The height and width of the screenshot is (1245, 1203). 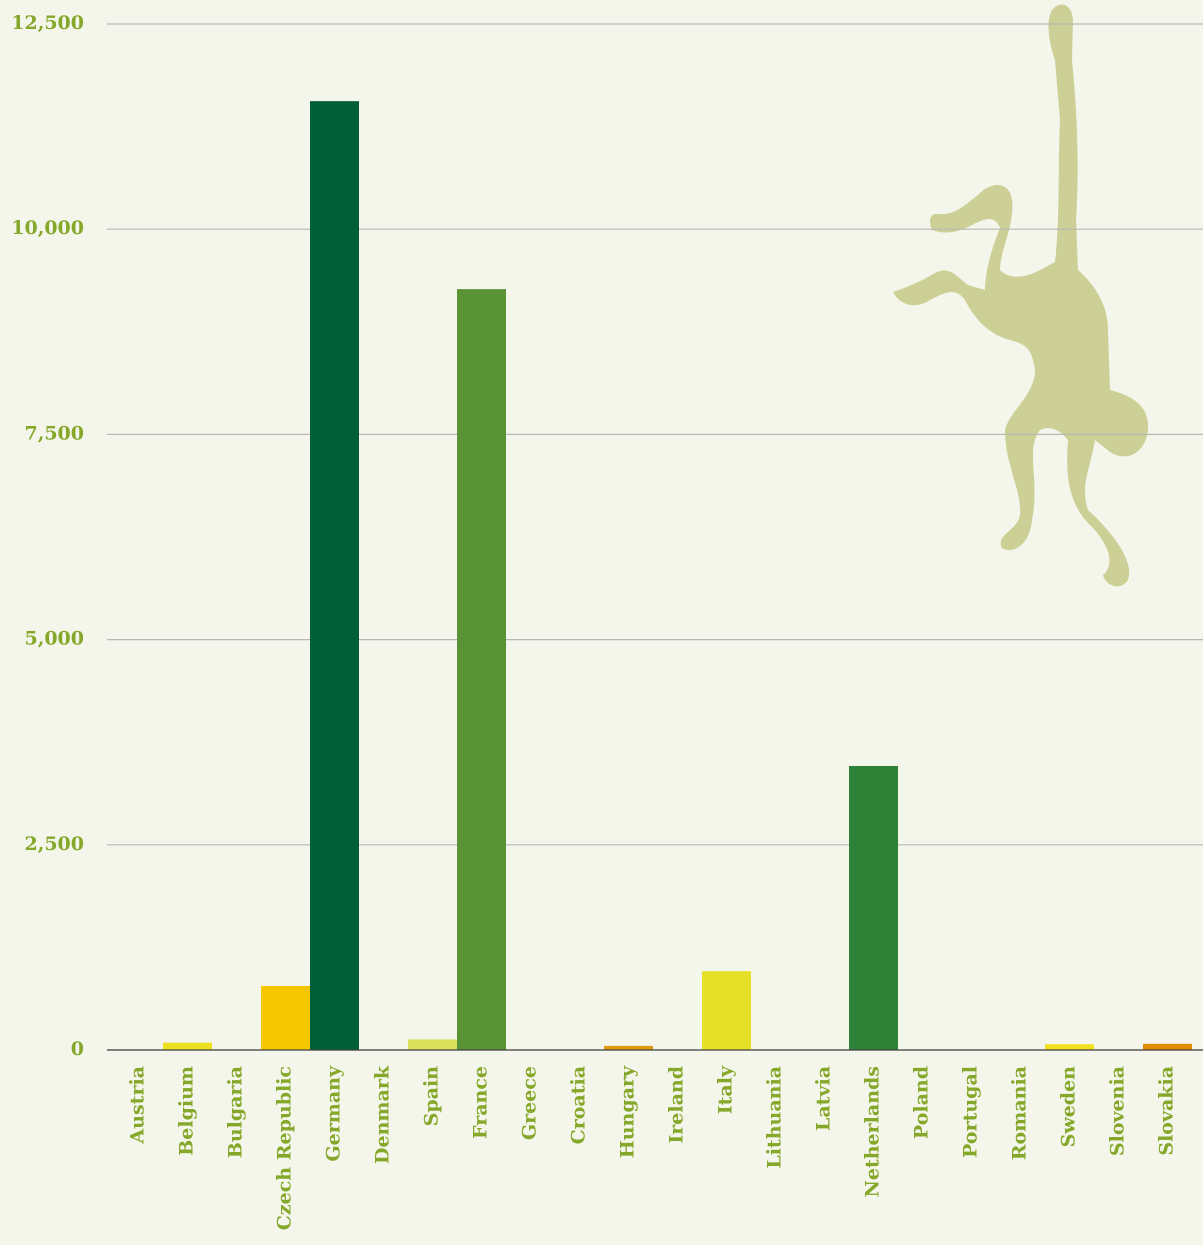 I want to click on x-tick-label: Latvia, so click(x=824, y=1098).